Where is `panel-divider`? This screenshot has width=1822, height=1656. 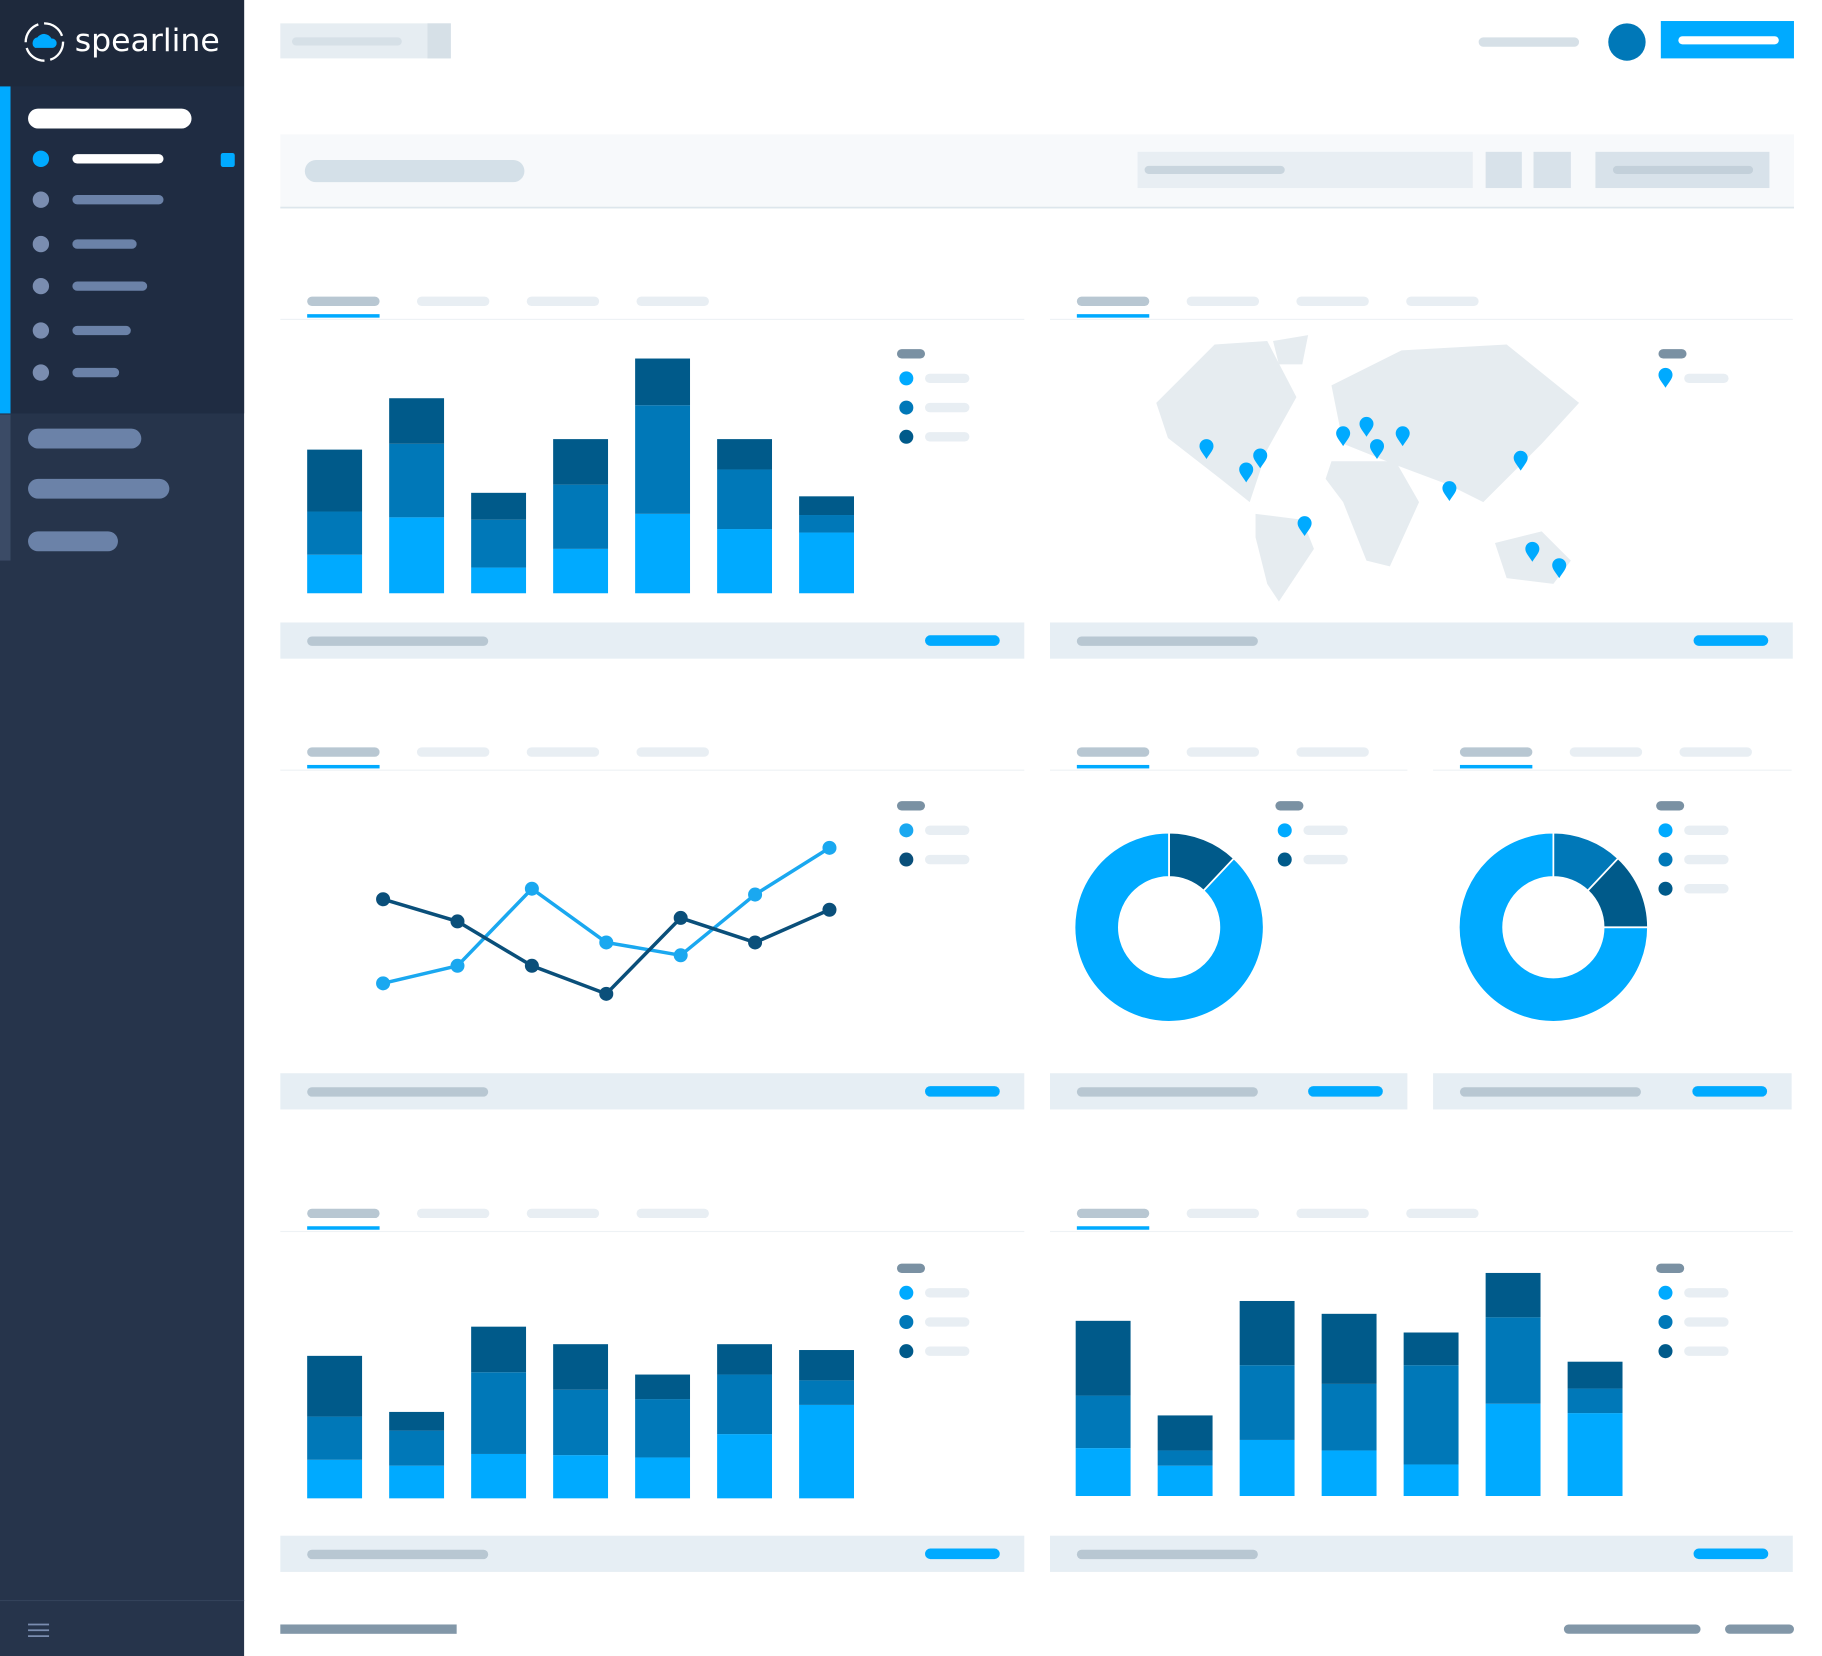
panel-divider is located at coordinates (1612, 770).